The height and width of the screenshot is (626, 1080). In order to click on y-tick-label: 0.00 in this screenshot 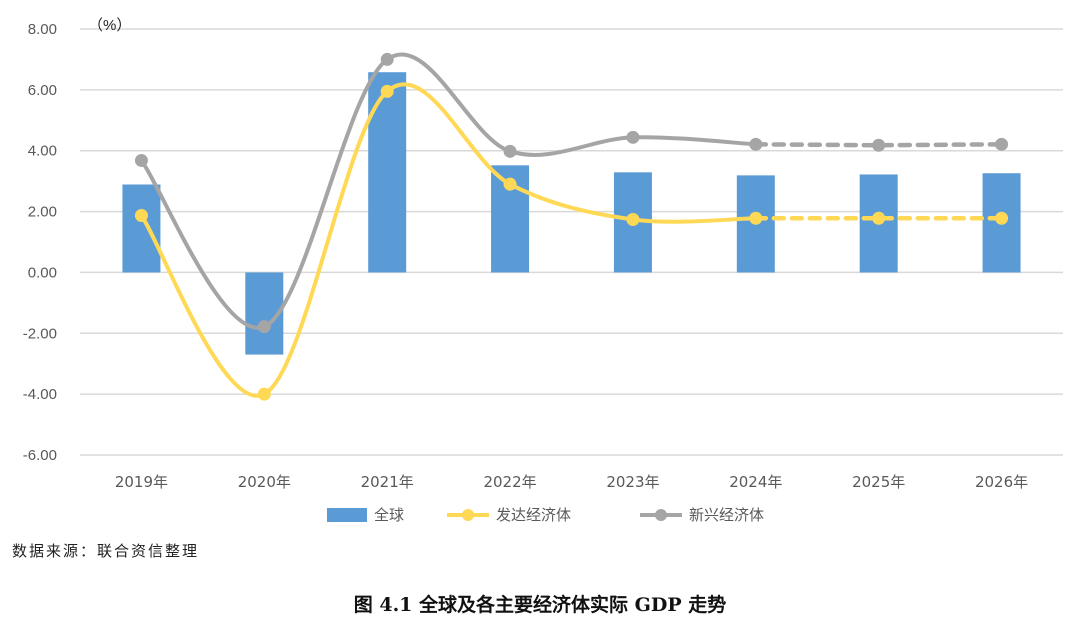, I will do `click(42, 272)`.